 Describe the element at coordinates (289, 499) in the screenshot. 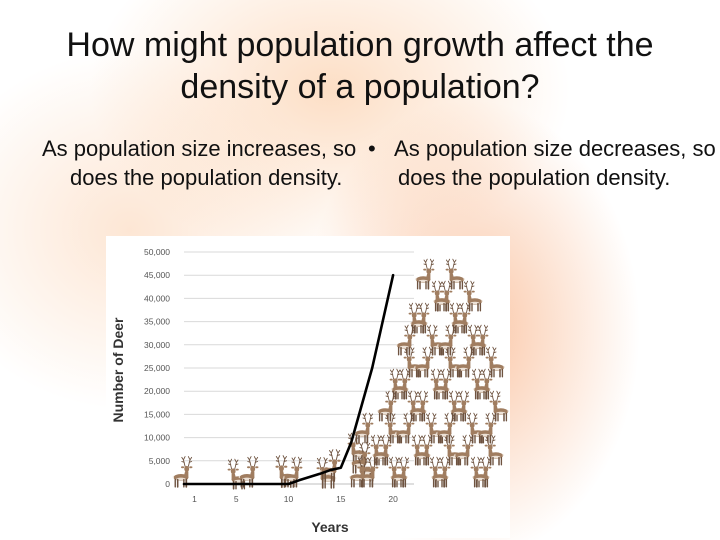

I see `x-tick-label: 10` at that location.